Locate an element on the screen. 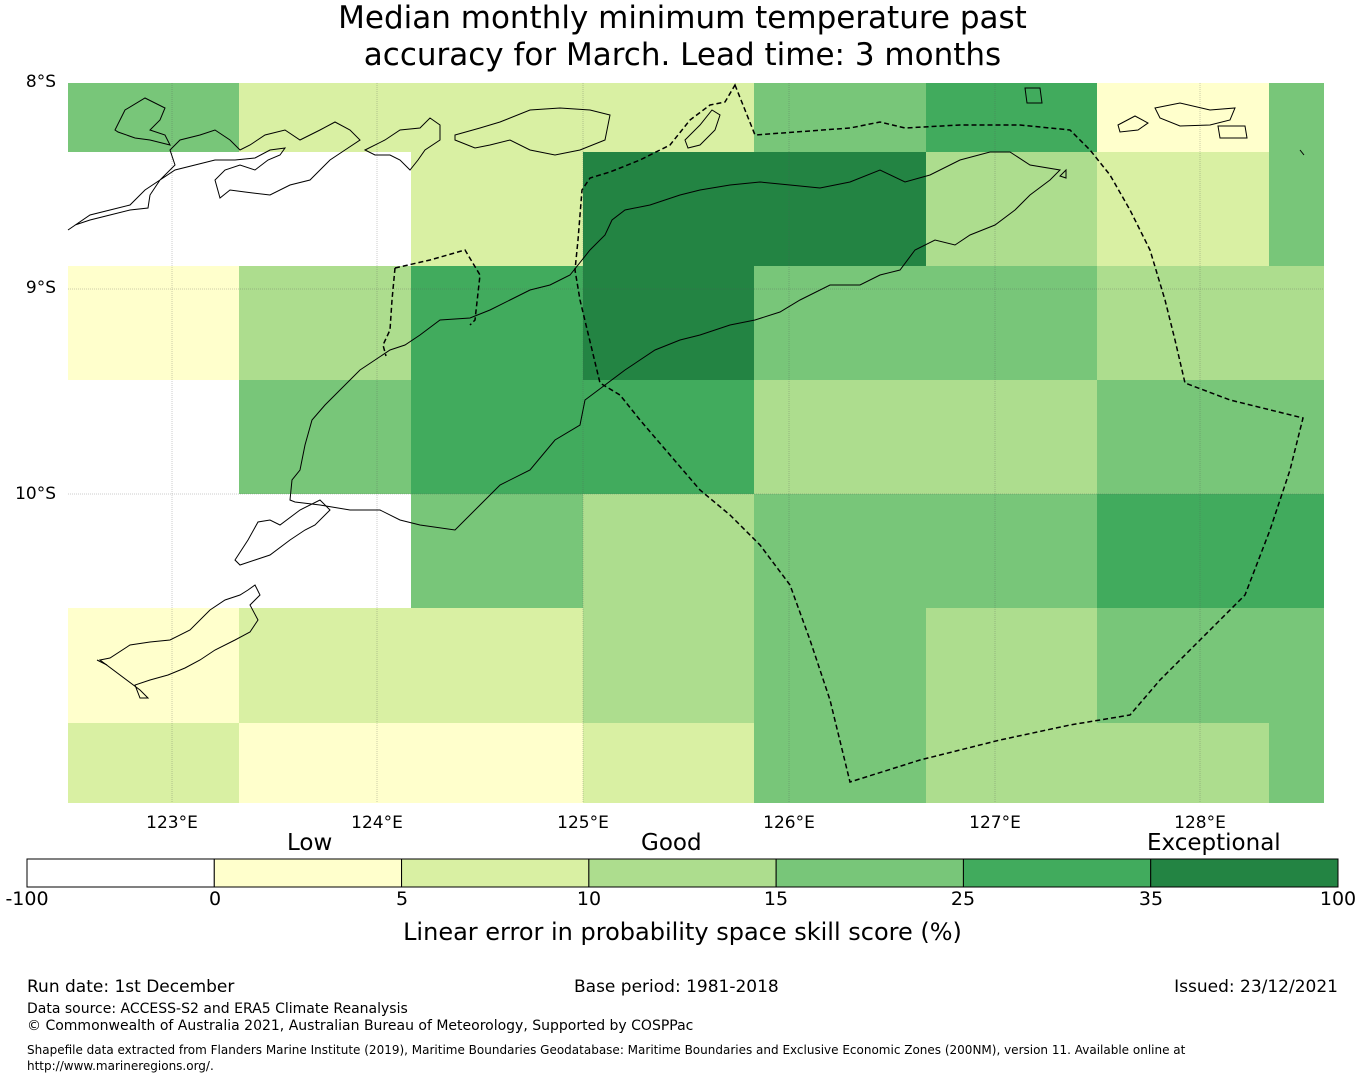  legend-category-good: Good is located at coordinates (671, 843).